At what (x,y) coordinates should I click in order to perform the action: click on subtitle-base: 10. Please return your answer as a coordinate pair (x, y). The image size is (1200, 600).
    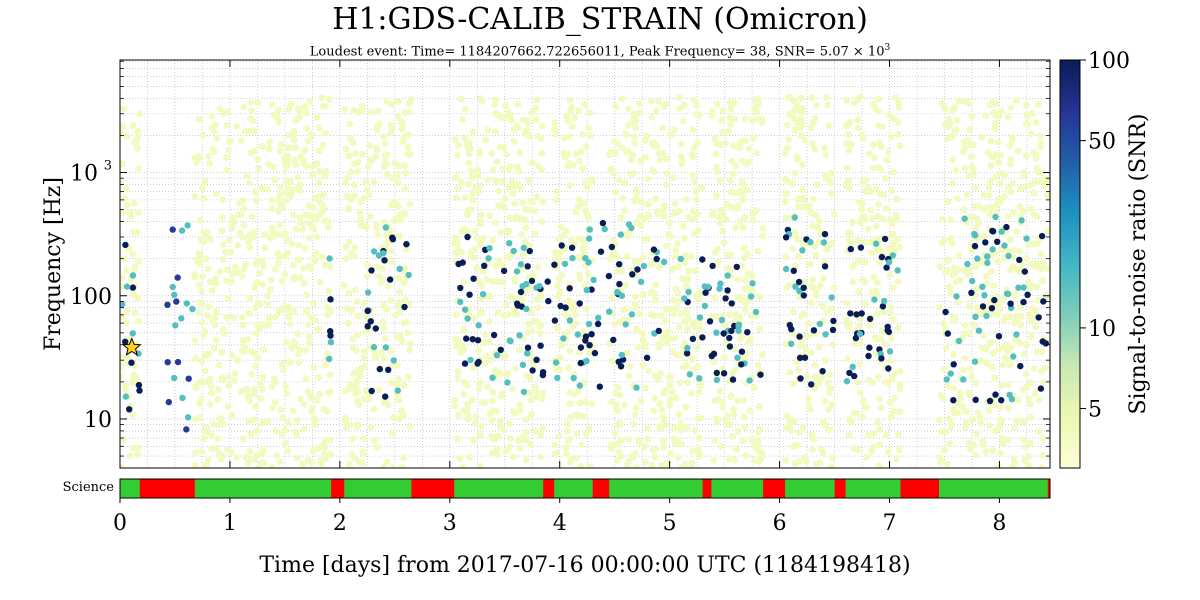
    Looking at the image, I should click on (876, 52).